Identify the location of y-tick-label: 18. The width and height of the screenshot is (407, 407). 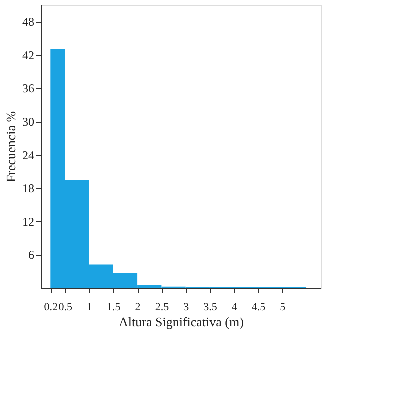
(28, 189).